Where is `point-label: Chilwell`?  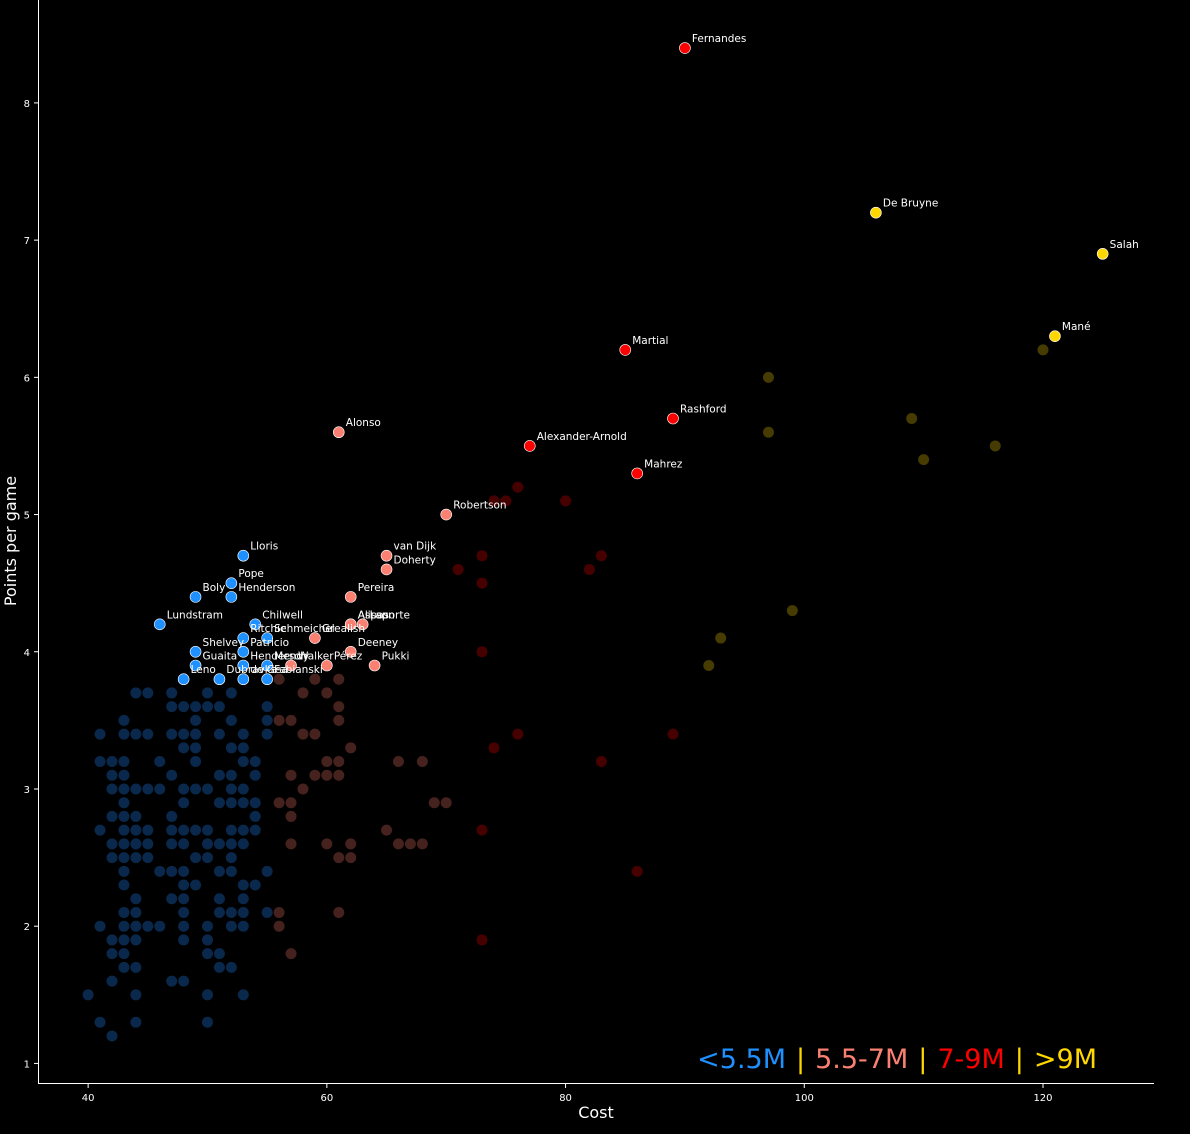 point-label: Chilwell is located at coordinates (282, 615).